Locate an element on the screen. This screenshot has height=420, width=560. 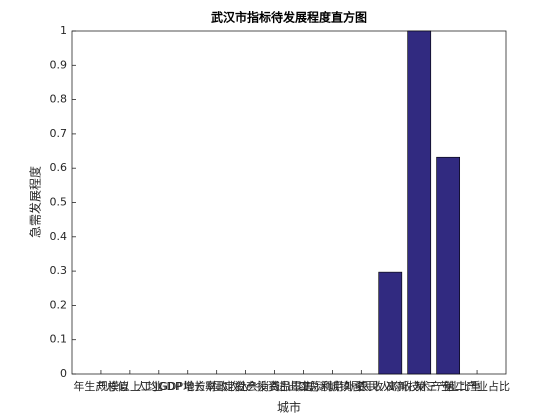
x-tick-label: 规模以上工业 is located at coordinates (130, 386).